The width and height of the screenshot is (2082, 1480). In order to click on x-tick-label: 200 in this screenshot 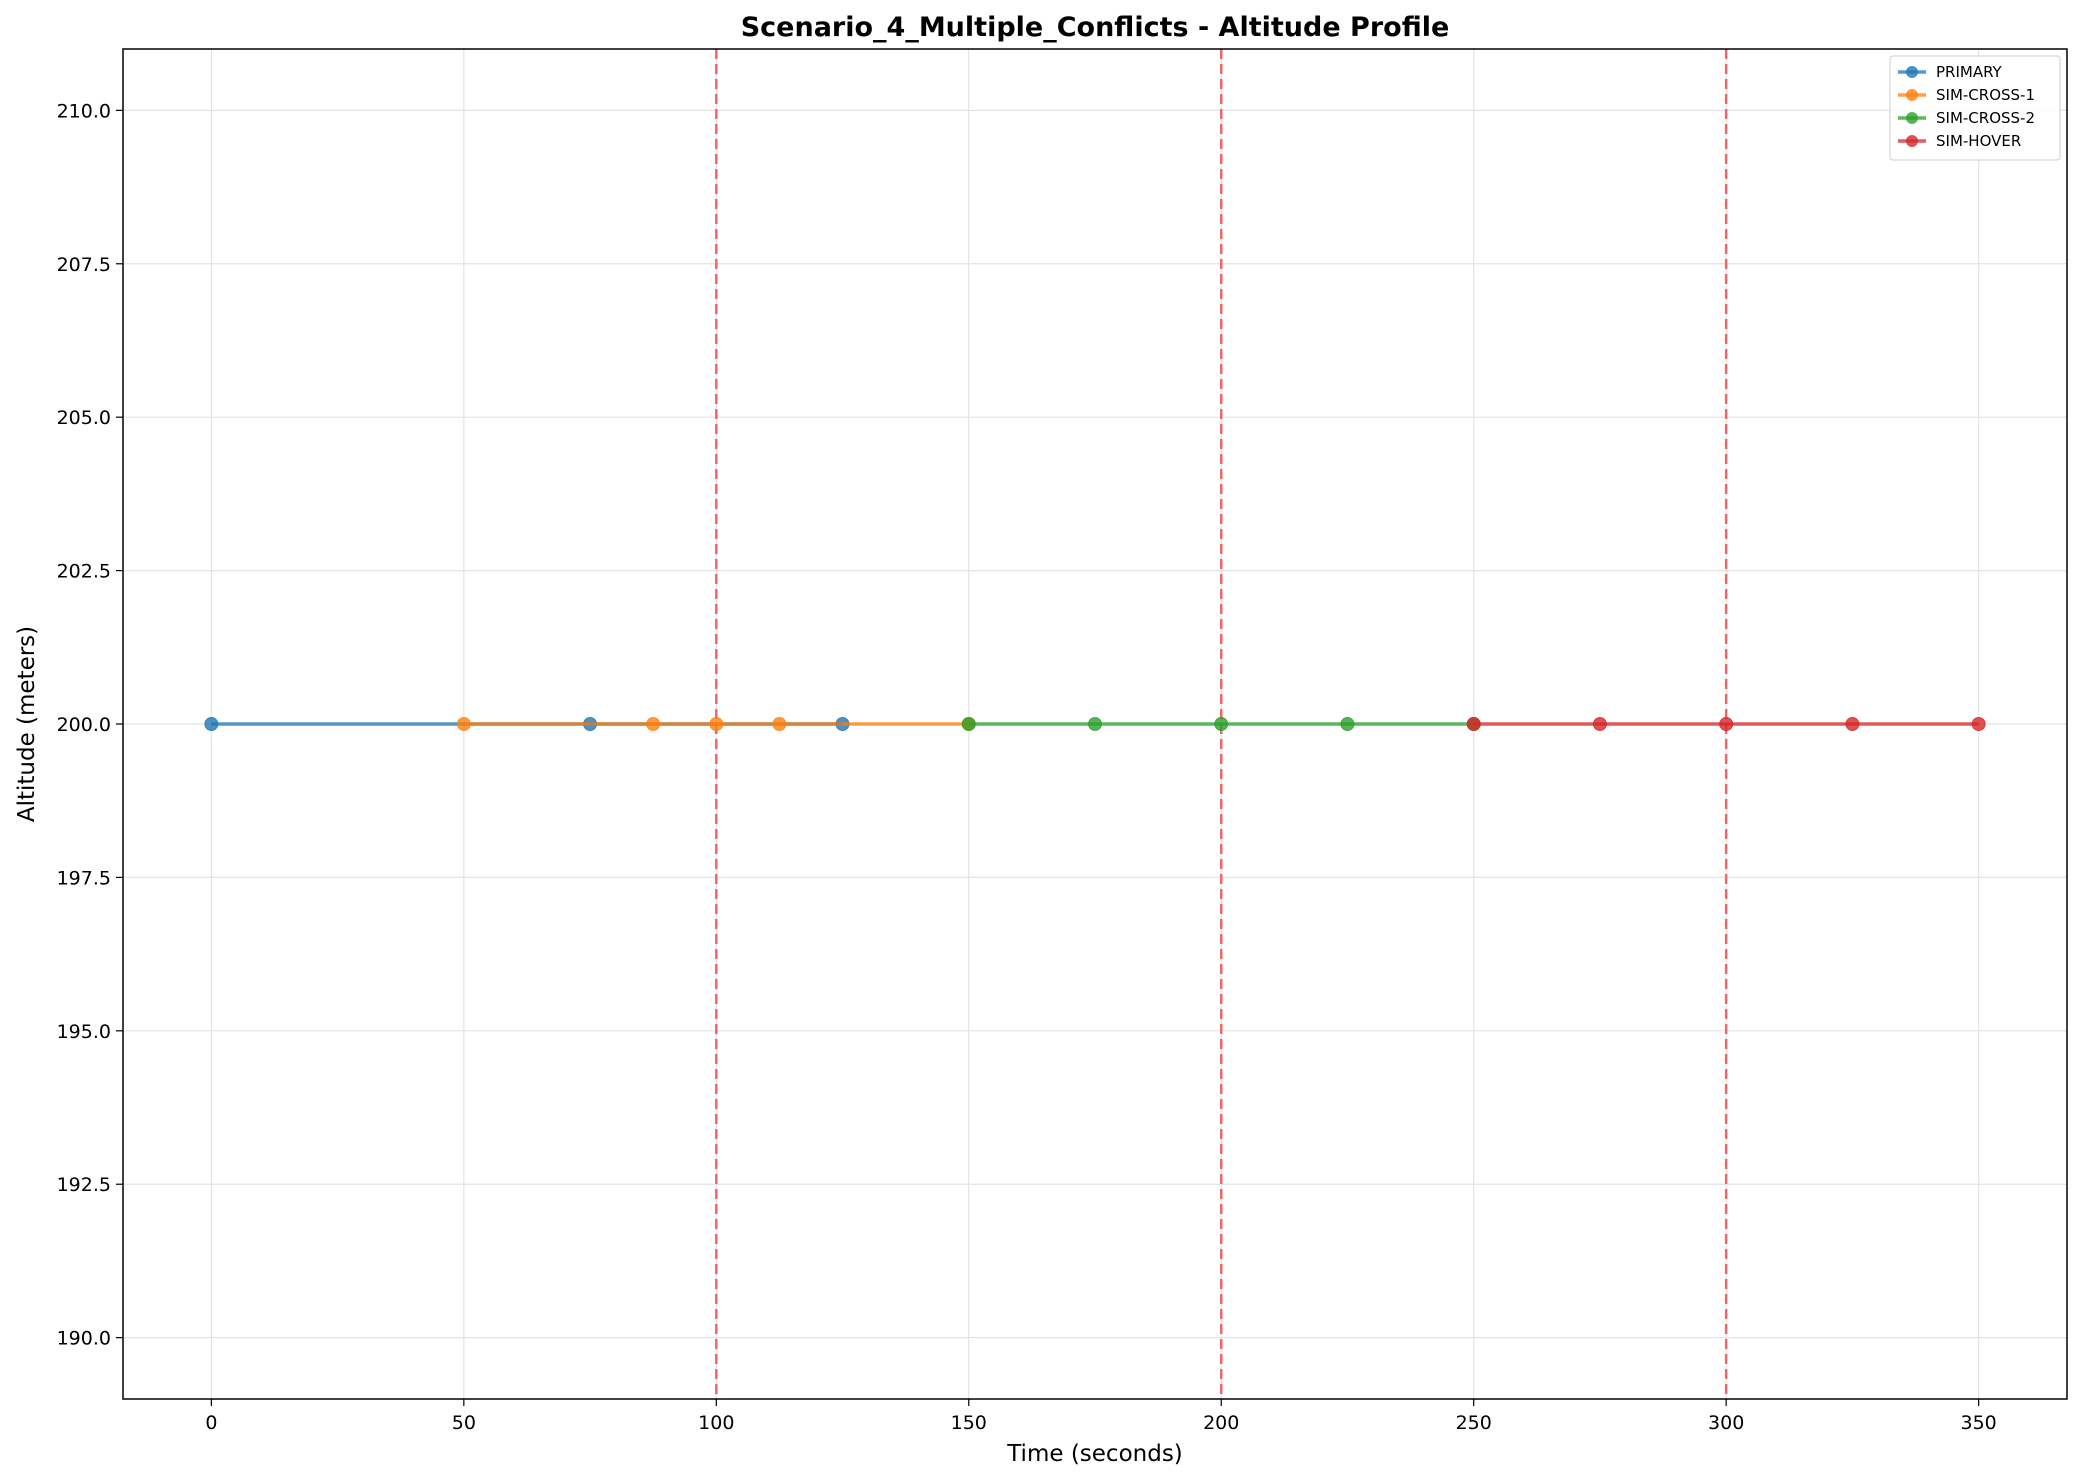, I will do `click(1221, 1423)`.